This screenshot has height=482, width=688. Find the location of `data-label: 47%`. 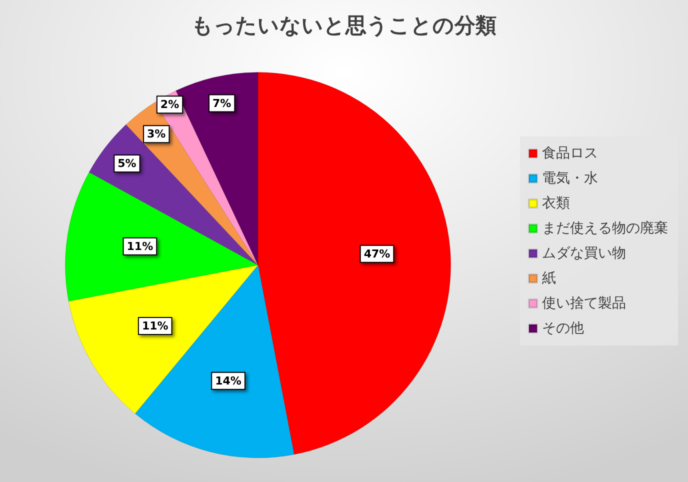

data-label: 47% is located at coordinates (377, 253).